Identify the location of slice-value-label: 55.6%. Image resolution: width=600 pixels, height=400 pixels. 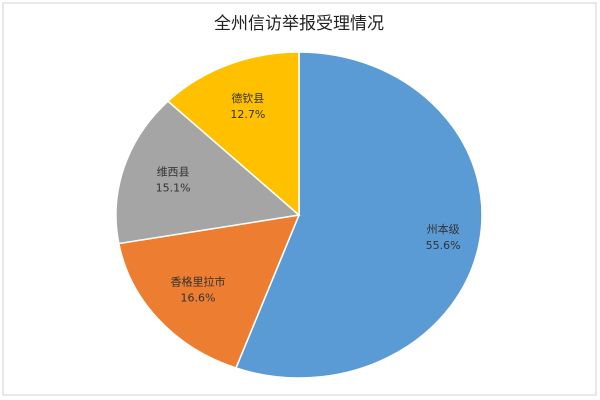
(443, 245).